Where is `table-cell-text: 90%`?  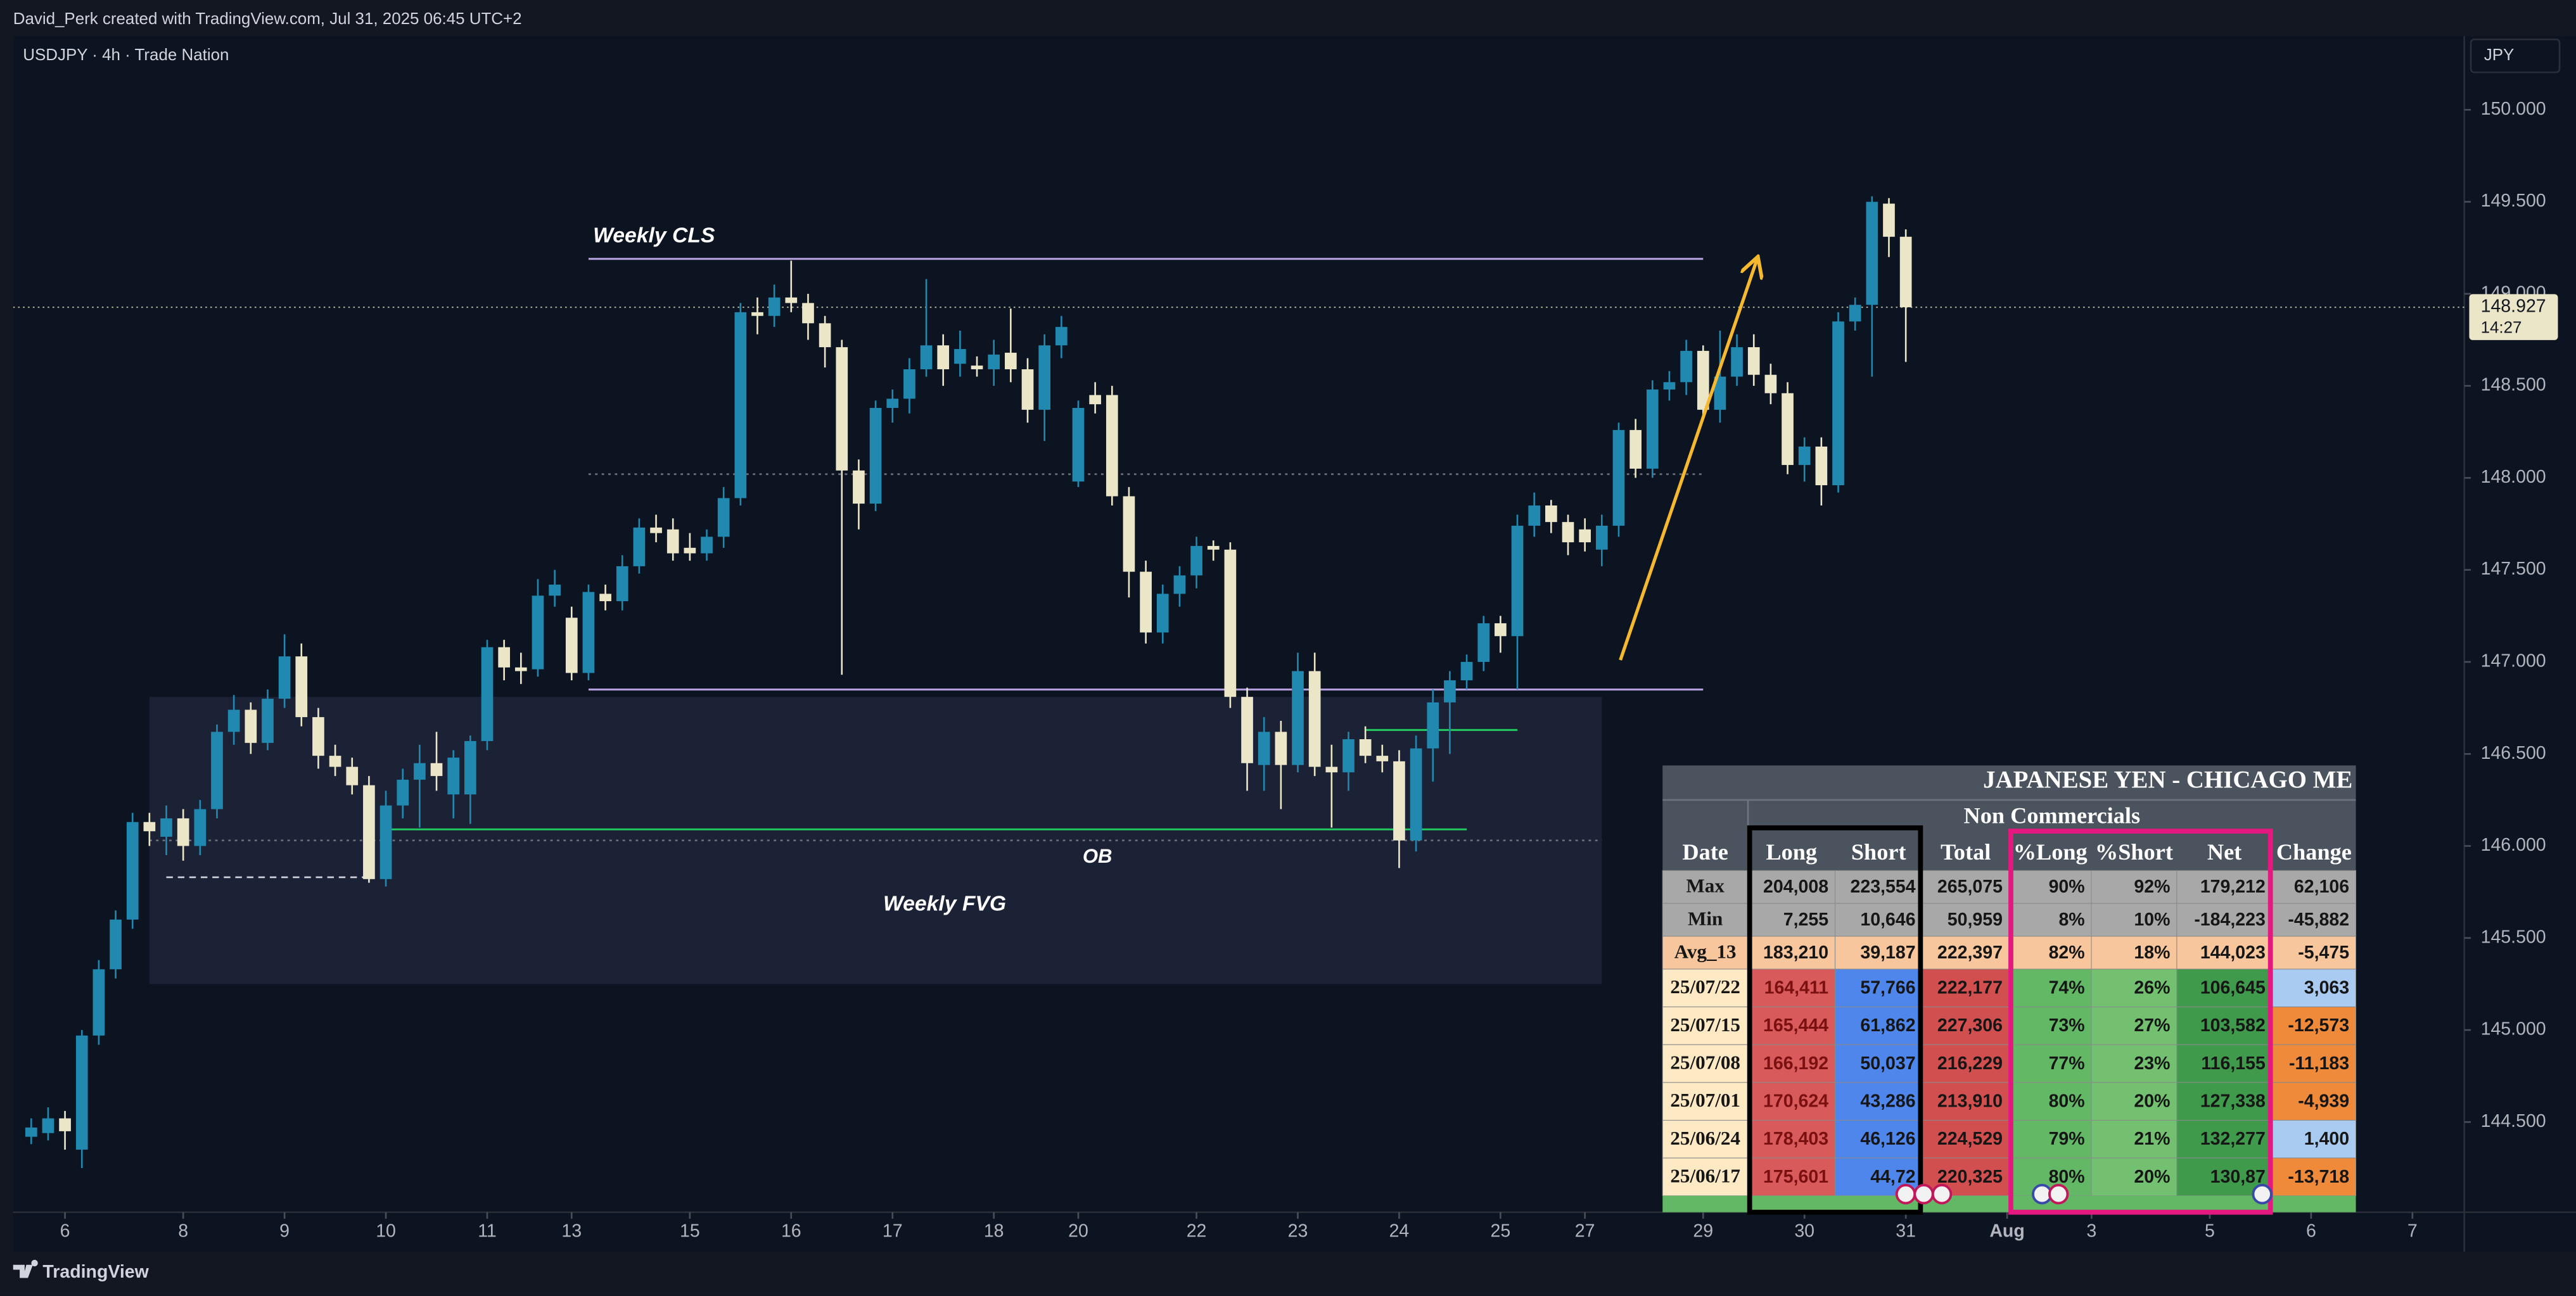 table-cell-text: 90% is located at coordinates (2067, 887).